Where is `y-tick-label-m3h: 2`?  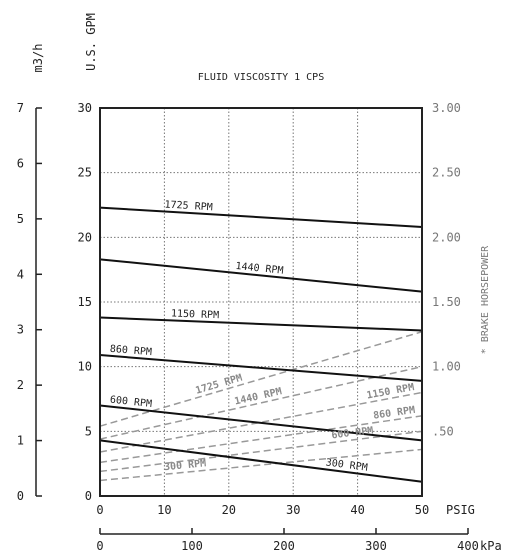 y-tick-label-m3h: 2 is located at coordinates (20, 385).